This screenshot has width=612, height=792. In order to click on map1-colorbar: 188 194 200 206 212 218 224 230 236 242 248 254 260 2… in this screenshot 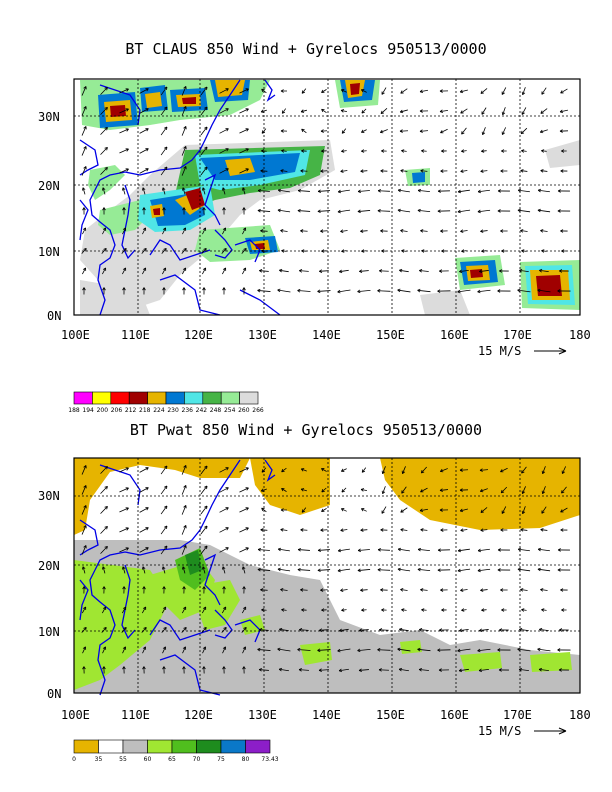, I will do `click(166, 402)`.